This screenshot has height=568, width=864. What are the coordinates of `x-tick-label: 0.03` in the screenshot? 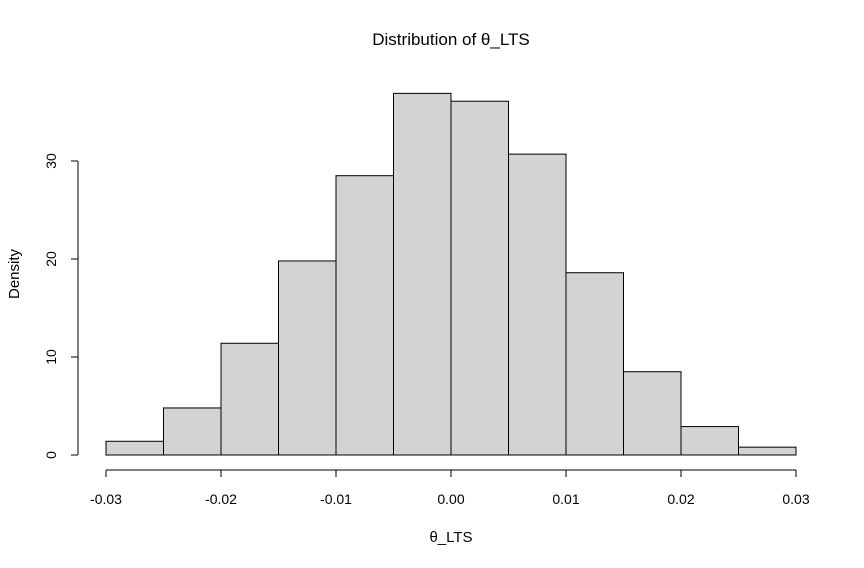 It's located at (795, 499).